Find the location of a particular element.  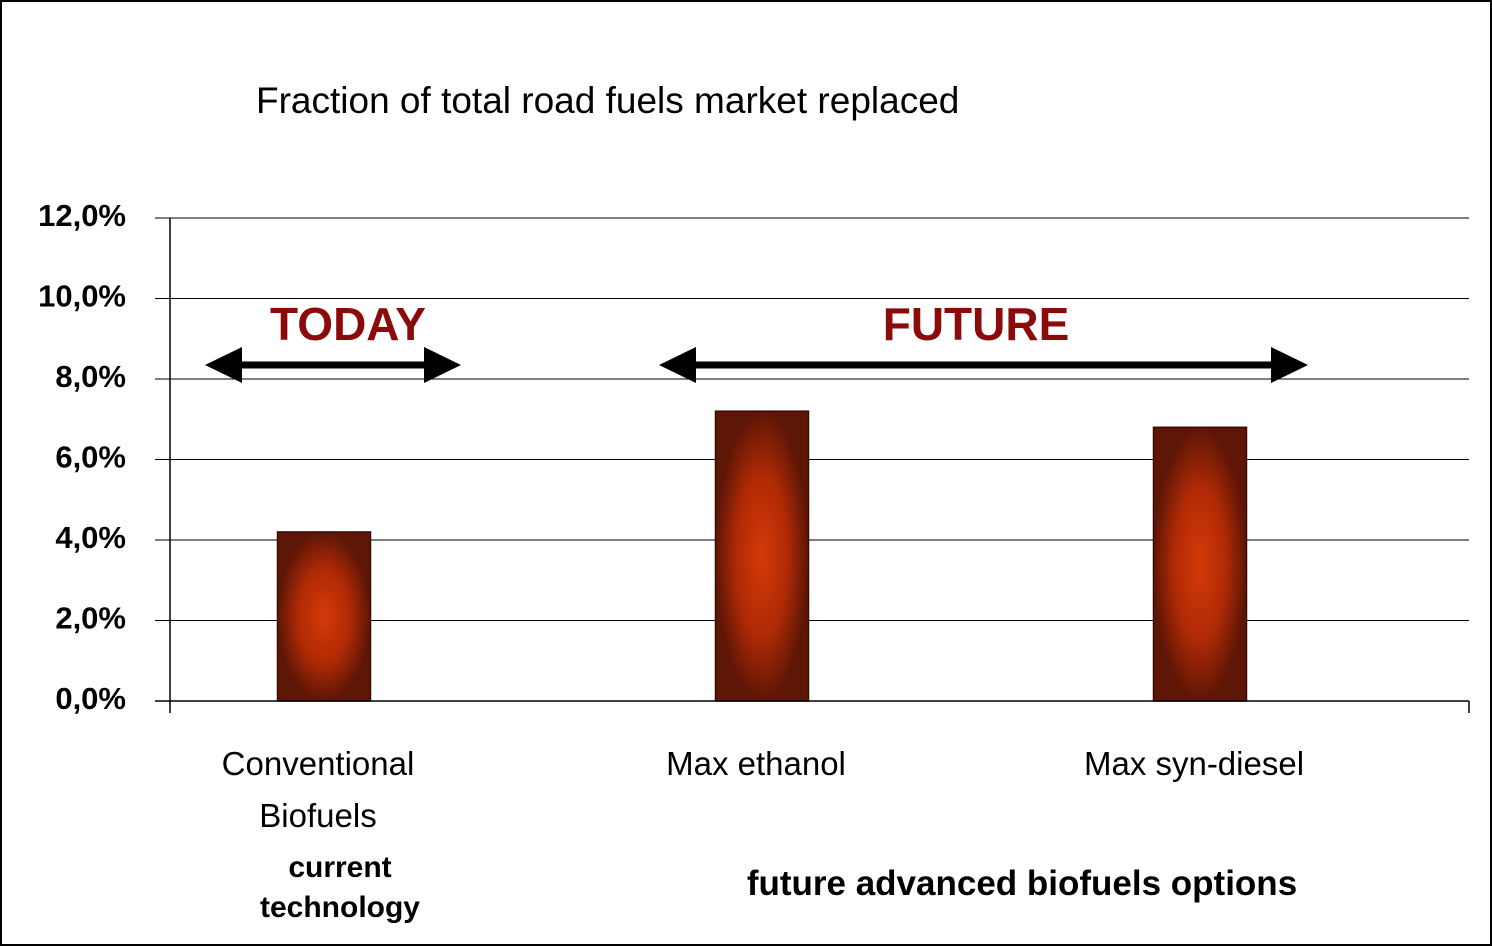

x-tick-label: Max ethanol is located at coordinates (756, 763).